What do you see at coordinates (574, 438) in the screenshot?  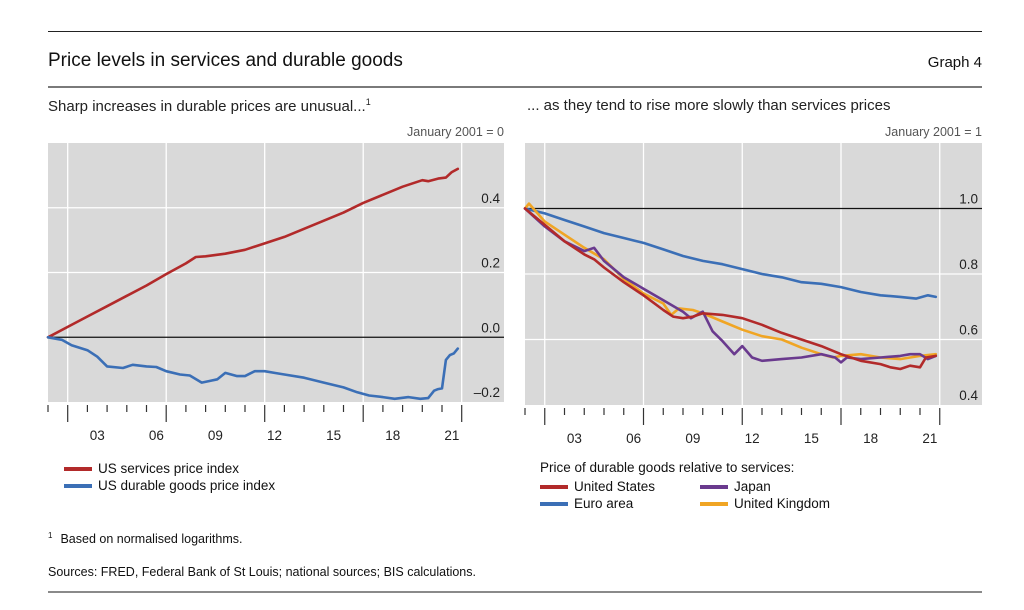 I see `right-x-tick-label: 03` at bounding box center [574, 438].